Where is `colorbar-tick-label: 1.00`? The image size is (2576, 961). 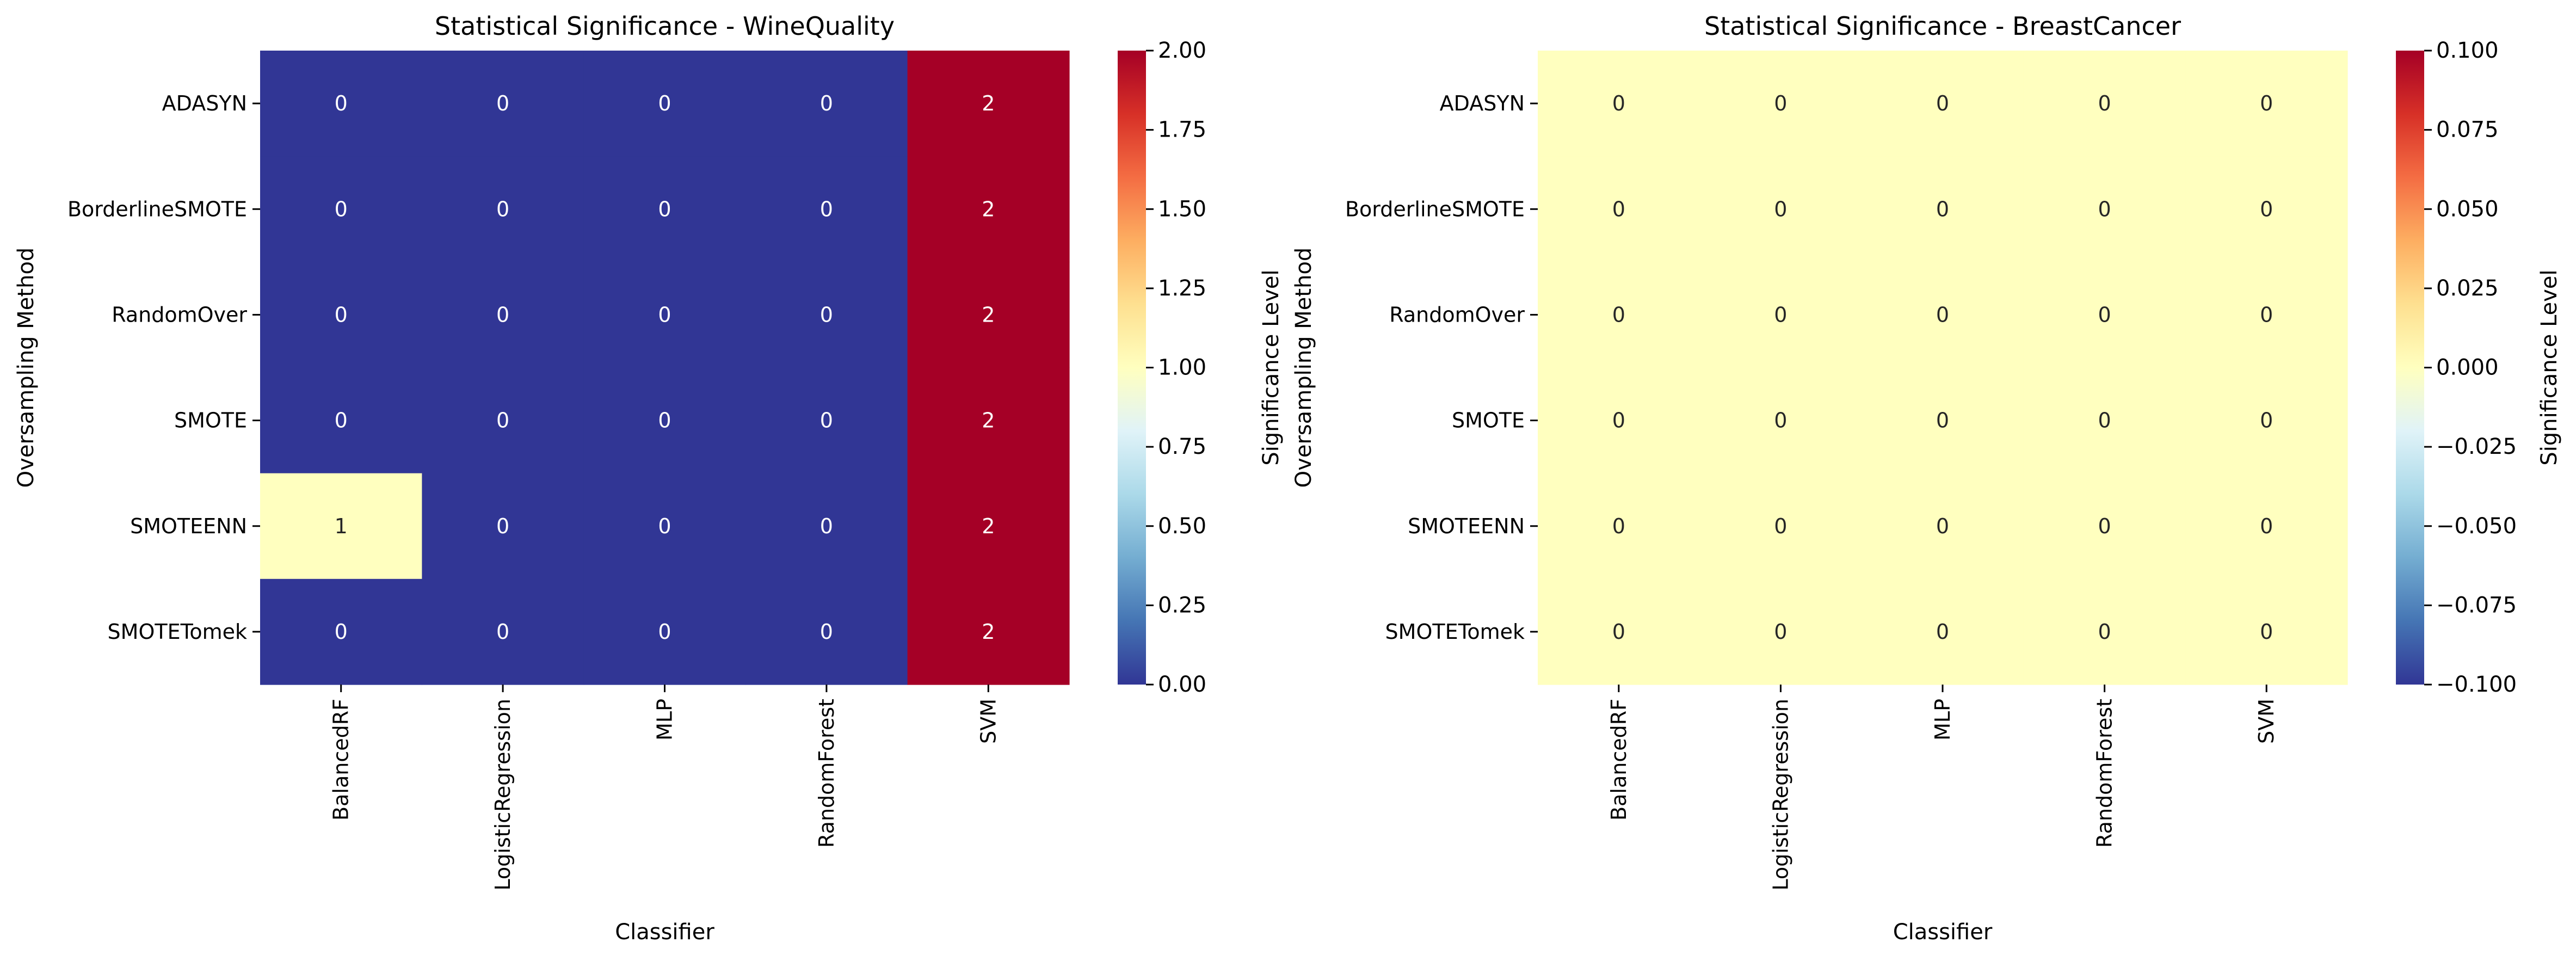 colorbar-tick-label: 1.00 is located at coordinates (1182, 367).